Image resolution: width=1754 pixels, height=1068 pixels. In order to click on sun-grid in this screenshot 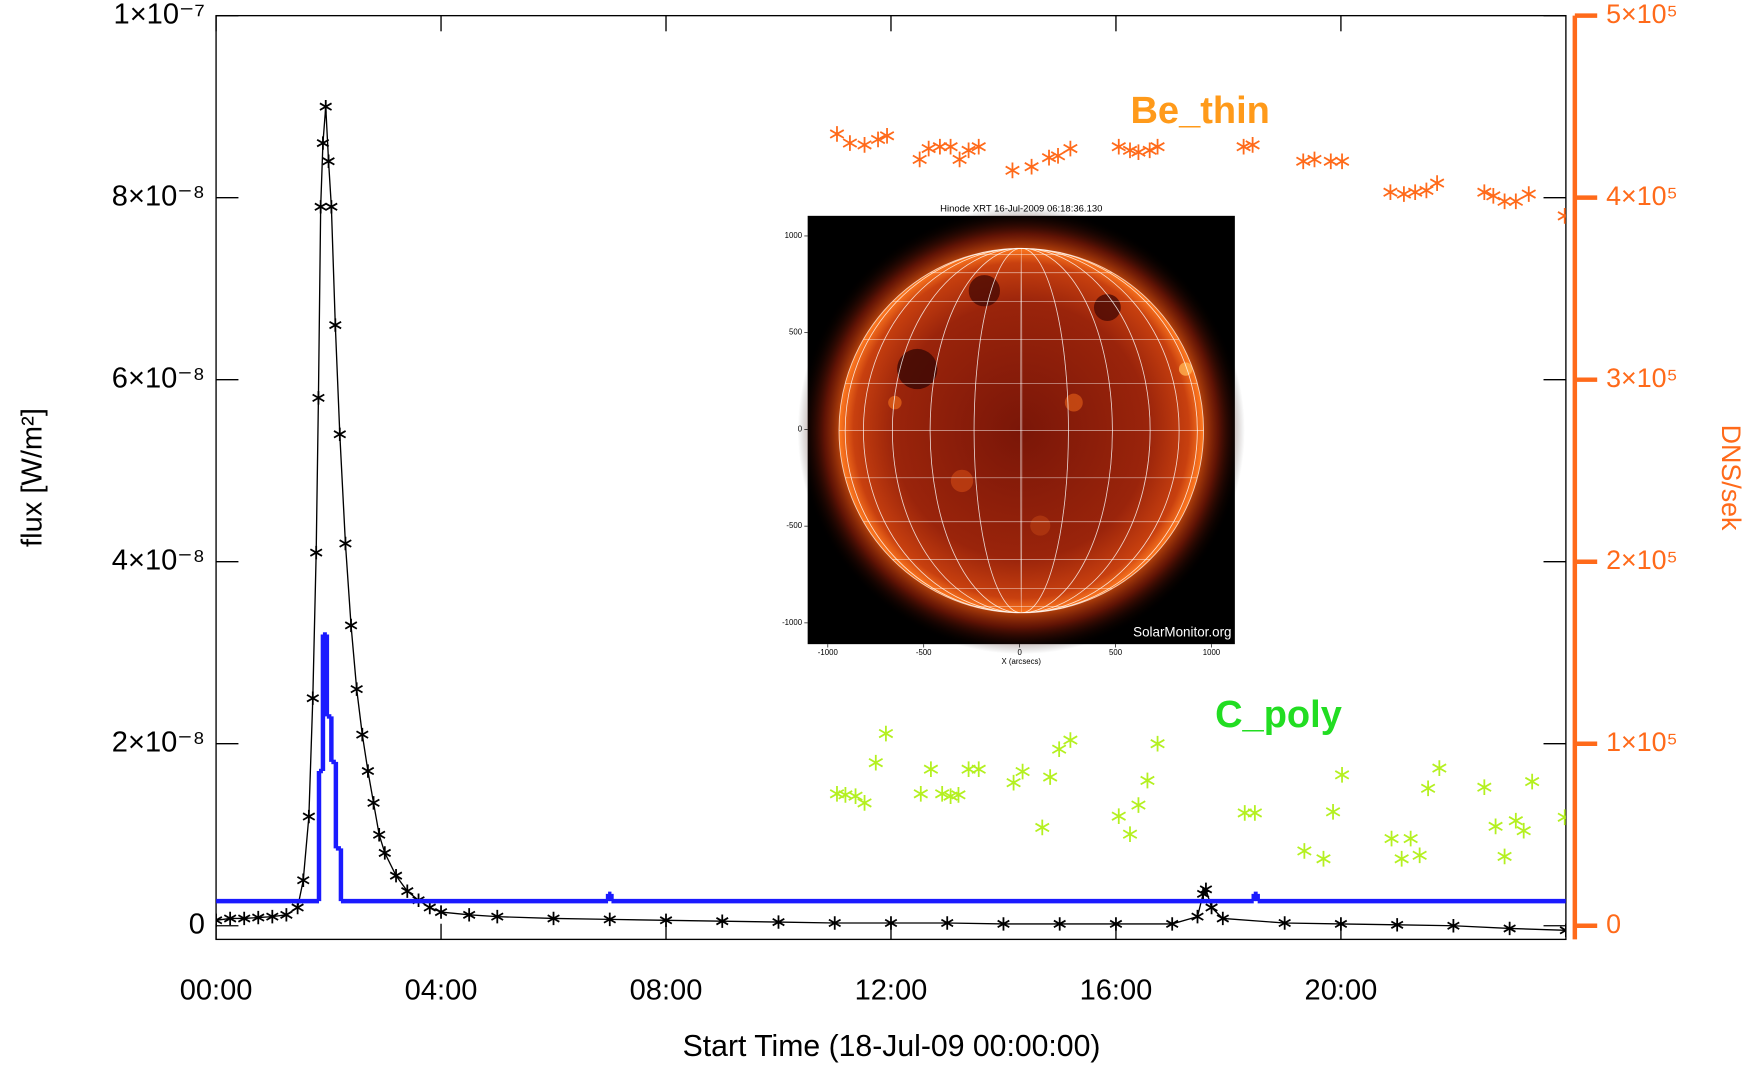, I will do `click(1021, 430)`.